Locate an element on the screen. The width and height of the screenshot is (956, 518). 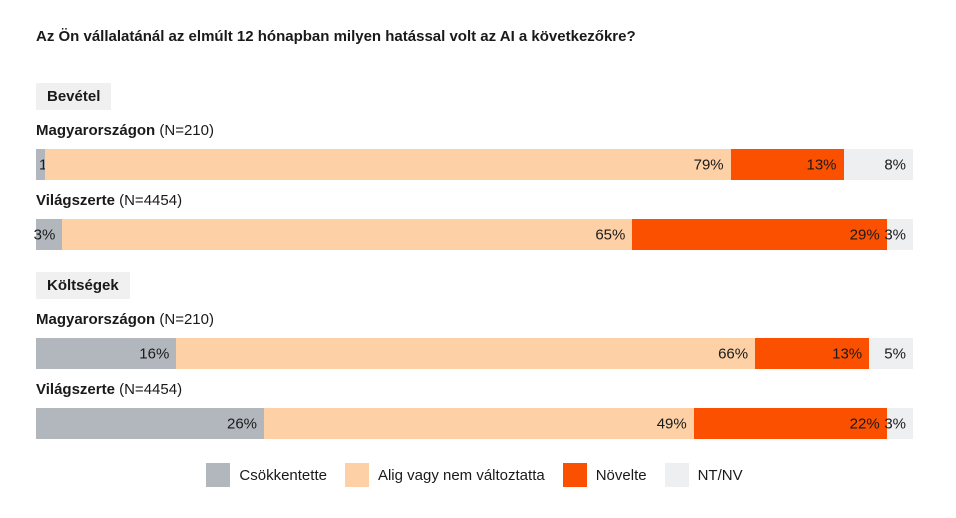
legend-item: Csökkentette is located at coordinates (266, 475).